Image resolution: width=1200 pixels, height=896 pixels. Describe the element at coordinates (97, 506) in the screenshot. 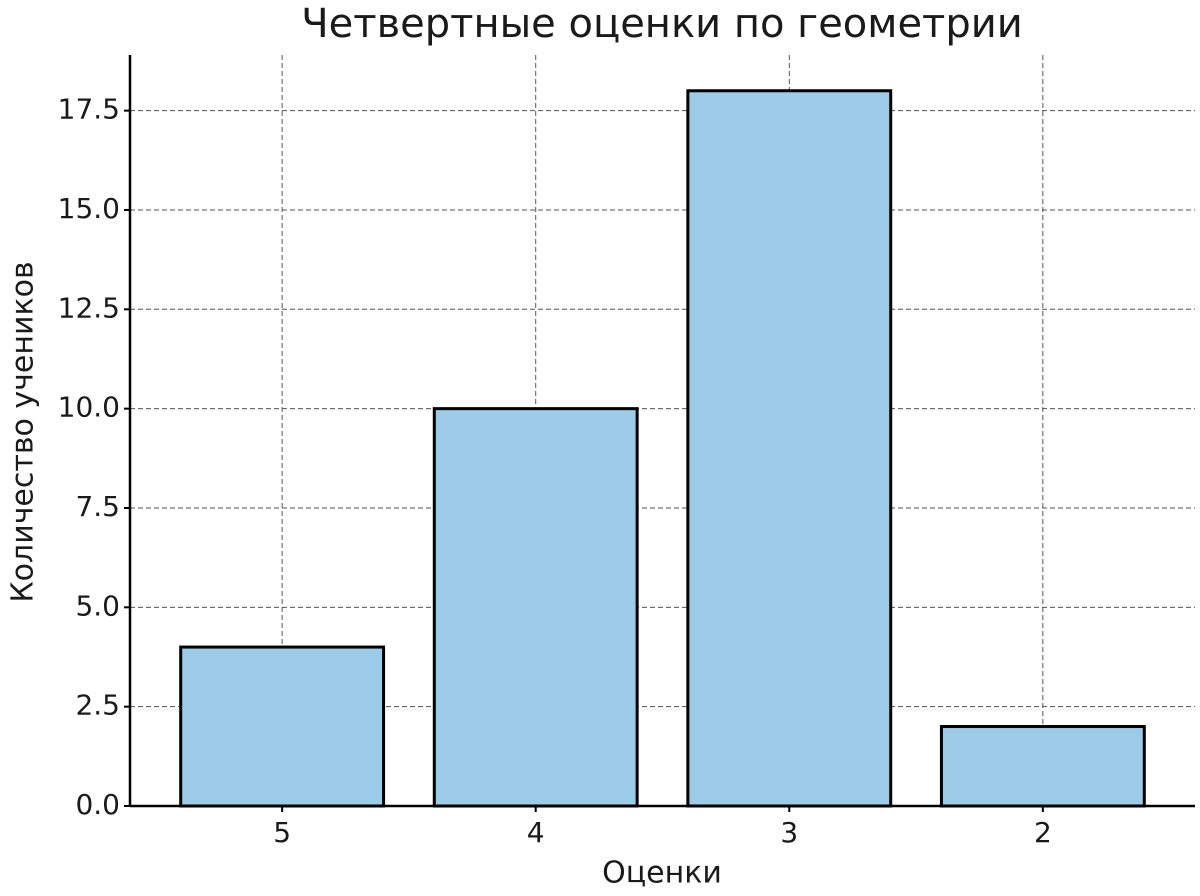

I see `y-tick-label: 7.5` at that location.